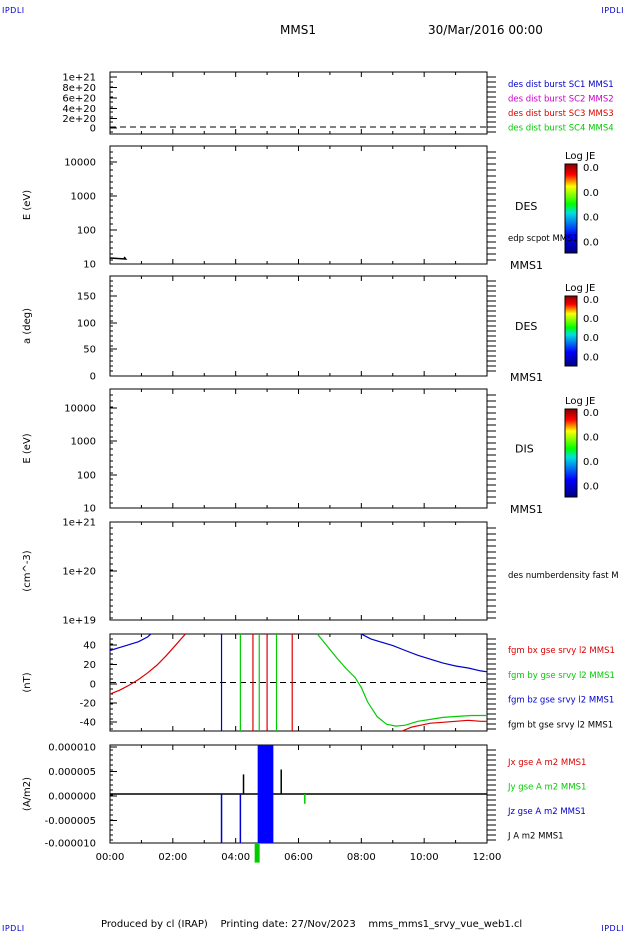 Image resolution: width=630 pixels, height=934 pixels. I want to click on y-tick-label: 1e+19, so click(79, 621).